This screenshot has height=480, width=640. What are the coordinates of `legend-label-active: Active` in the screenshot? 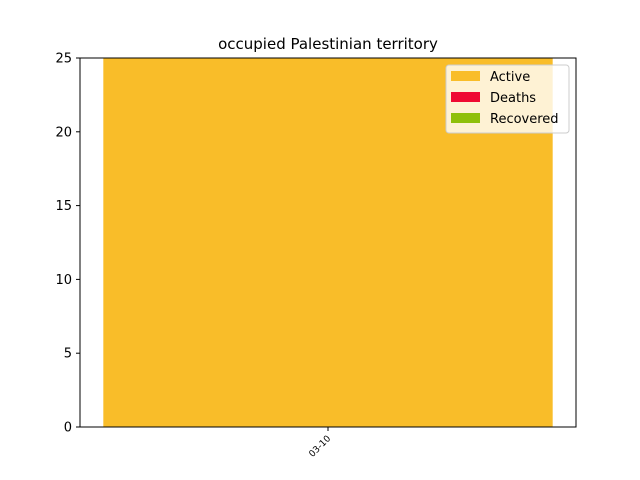 It's located at (510, 77).